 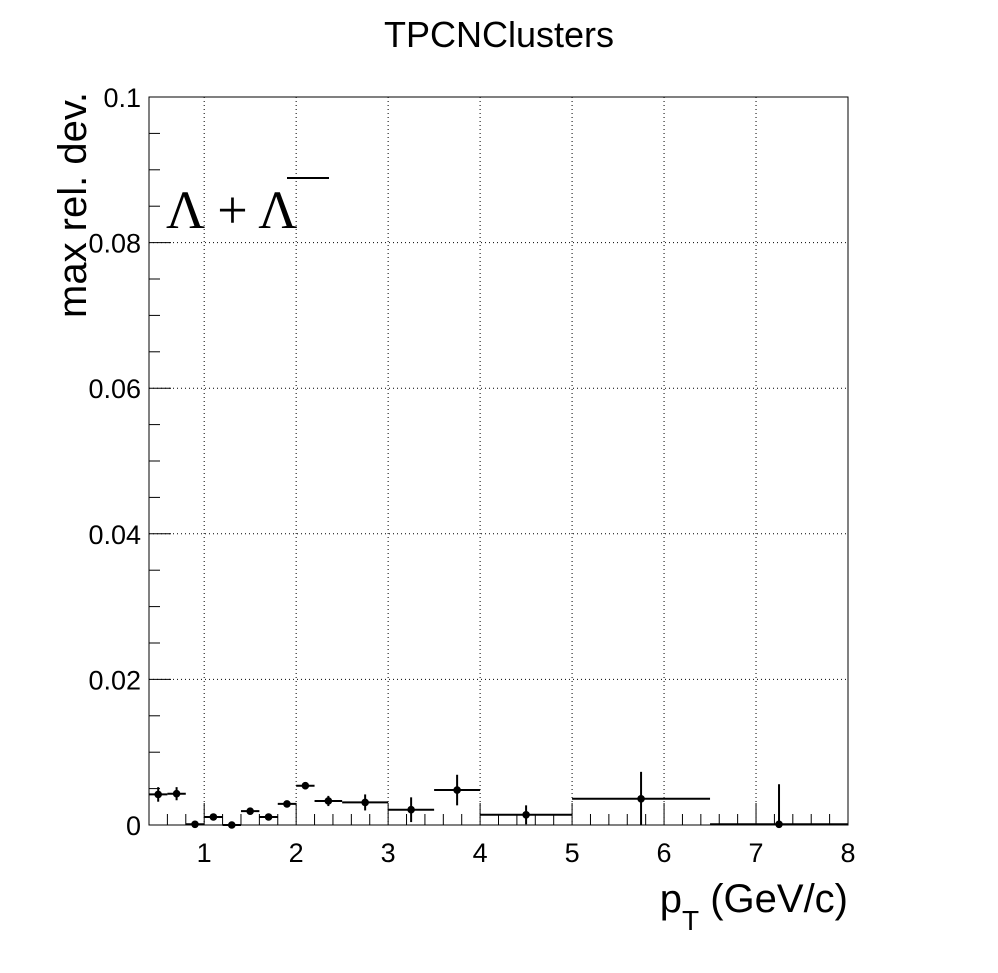 I want to click on x-axis-label: pT (GeV/c), so click(x=754, y=906).